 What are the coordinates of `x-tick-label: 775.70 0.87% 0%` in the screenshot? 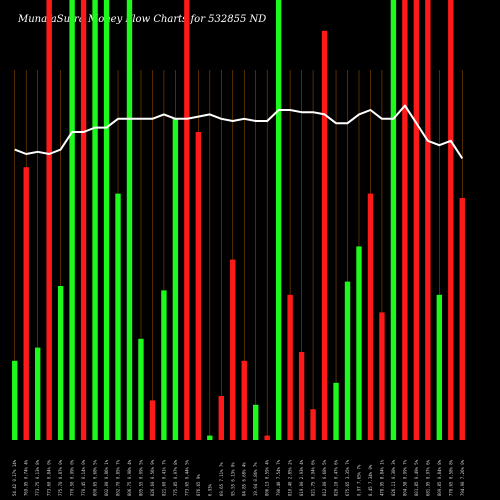 It's located at (60, 477).